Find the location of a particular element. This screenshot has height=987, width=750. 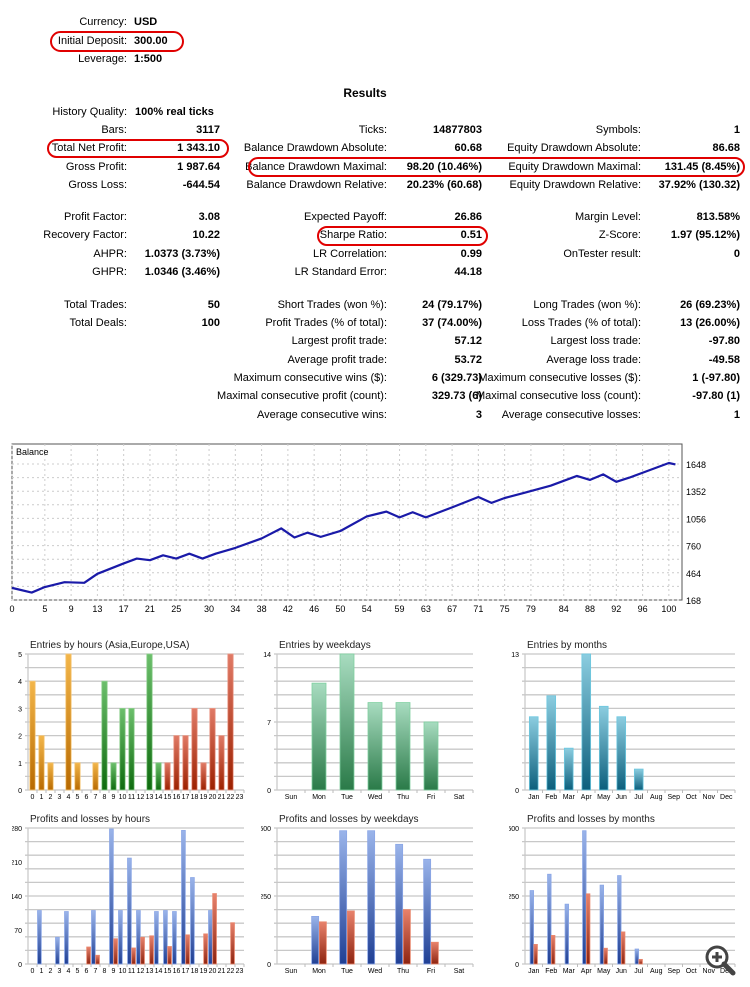

y-tick-label: 280 is located at coordinates (17, 829).